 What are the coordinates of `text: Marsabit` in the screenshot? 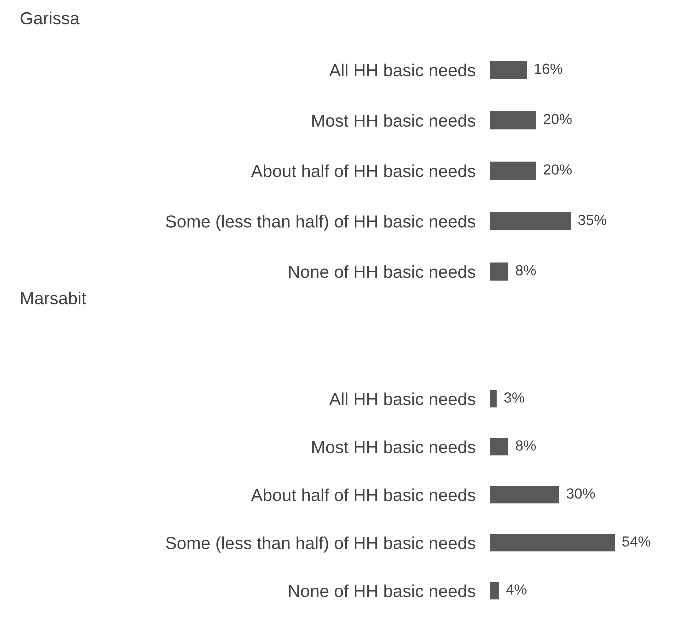 It's located at (53, 298).